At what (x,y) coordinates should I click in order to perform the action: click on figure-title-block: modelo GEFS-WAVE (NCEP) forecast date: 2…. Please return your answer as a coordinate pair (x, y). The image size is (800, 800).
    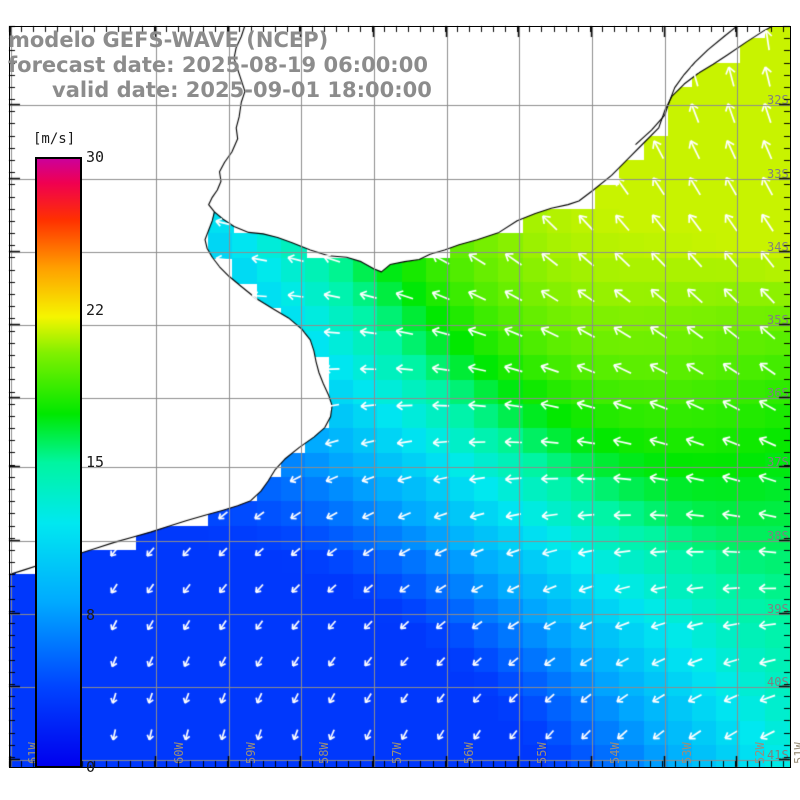
    Looking at the image, I should click on (260, 65).